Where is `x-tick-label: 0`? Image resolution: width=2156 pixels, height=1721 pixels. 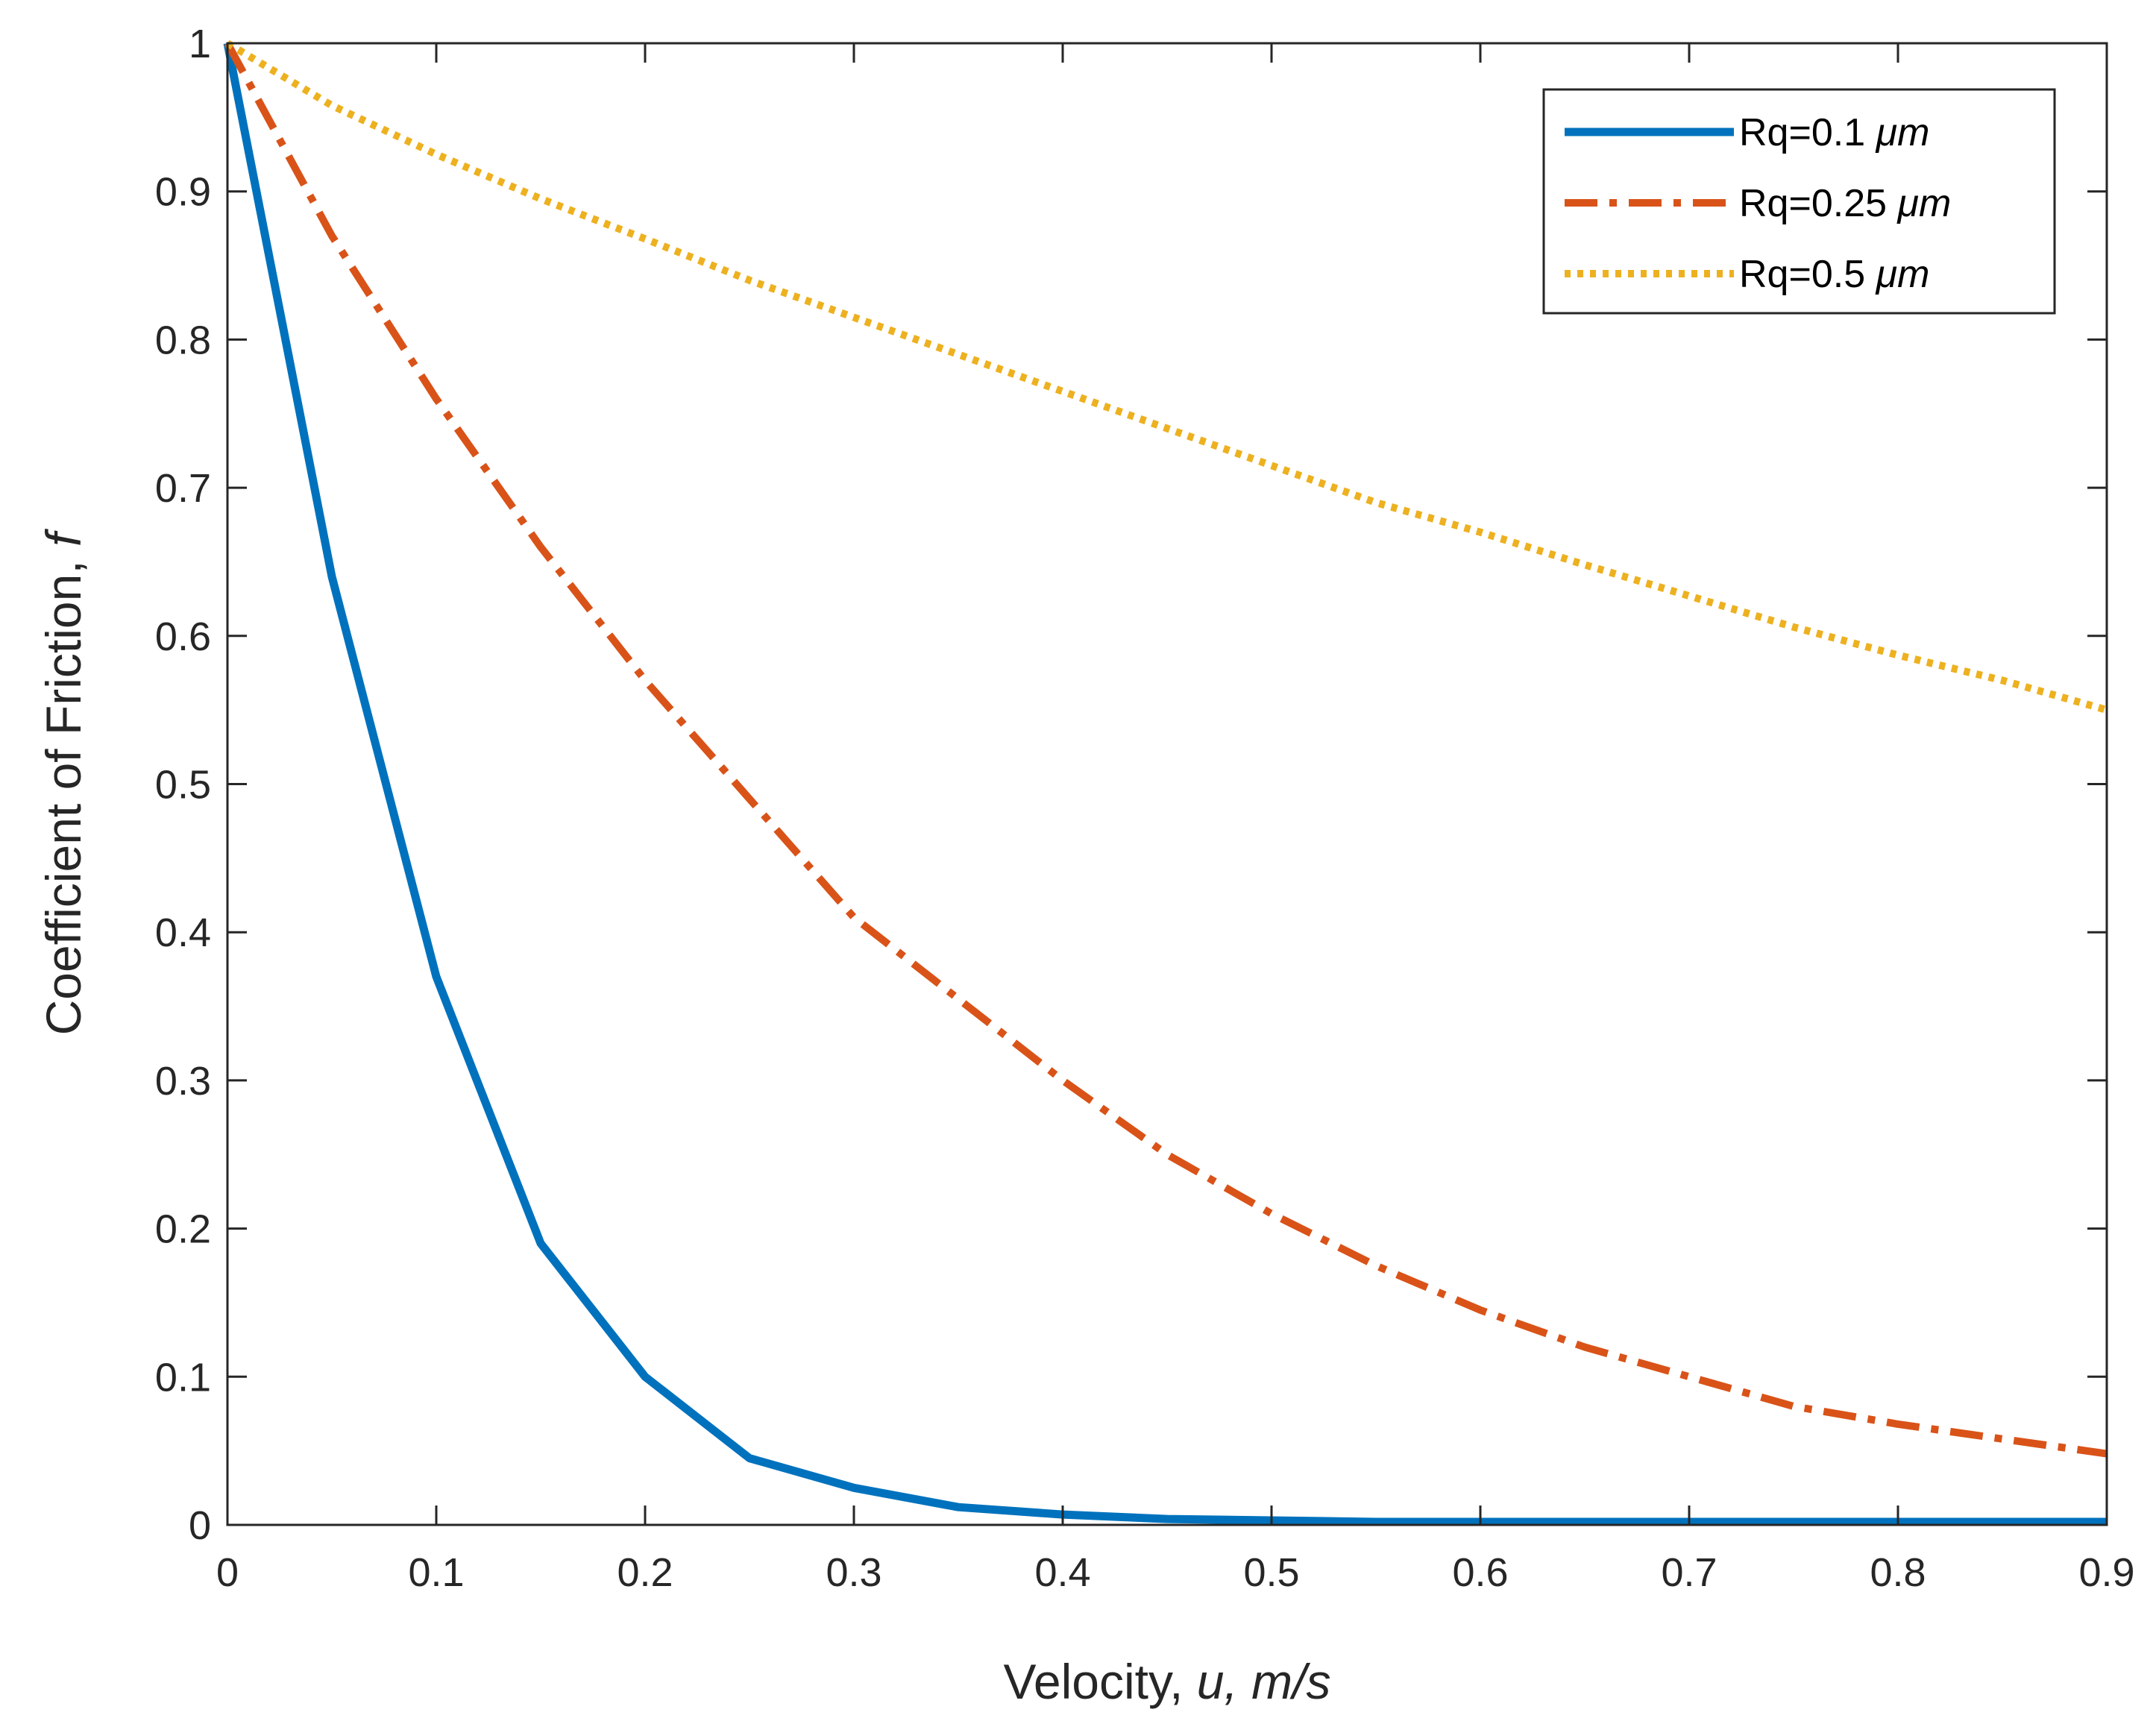
x-tick-label: 0 is located at coordinates (227, 1572).